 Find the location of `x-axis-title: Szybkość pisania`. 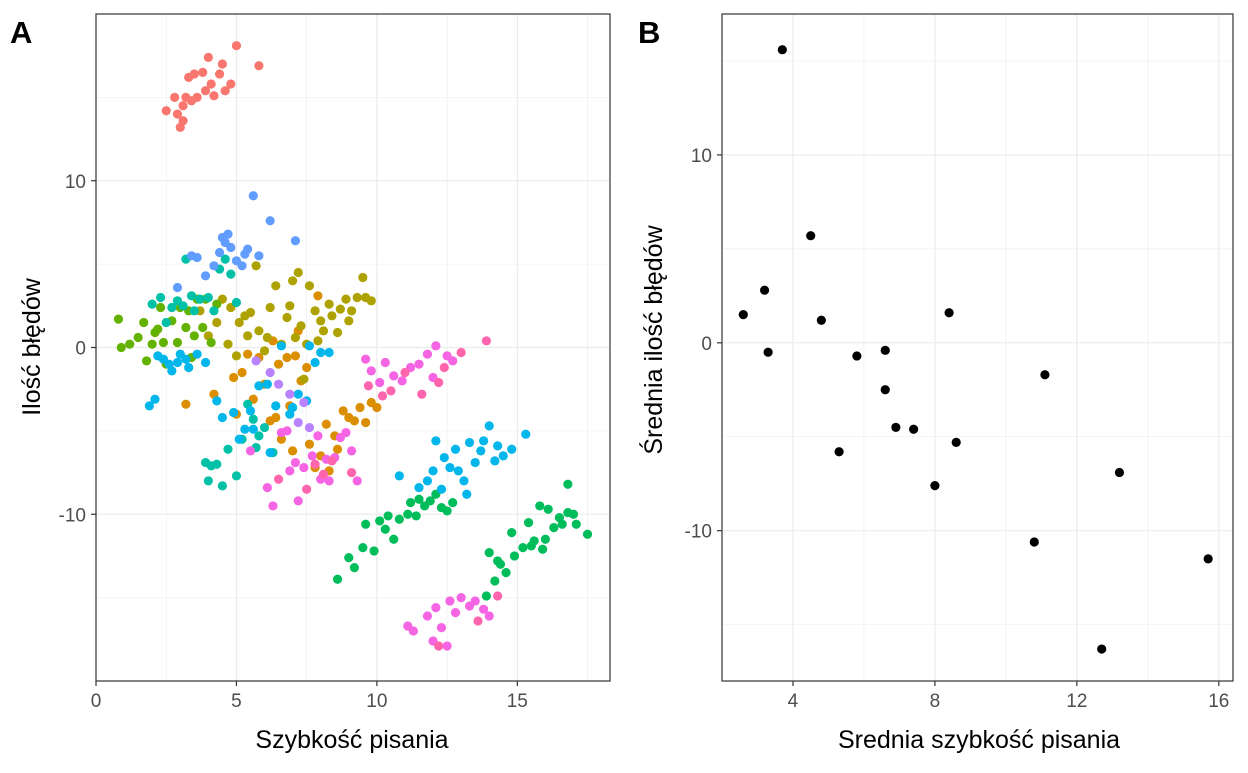

x-axis-title: Szybkość pisania is located at coordinates (351, 740).